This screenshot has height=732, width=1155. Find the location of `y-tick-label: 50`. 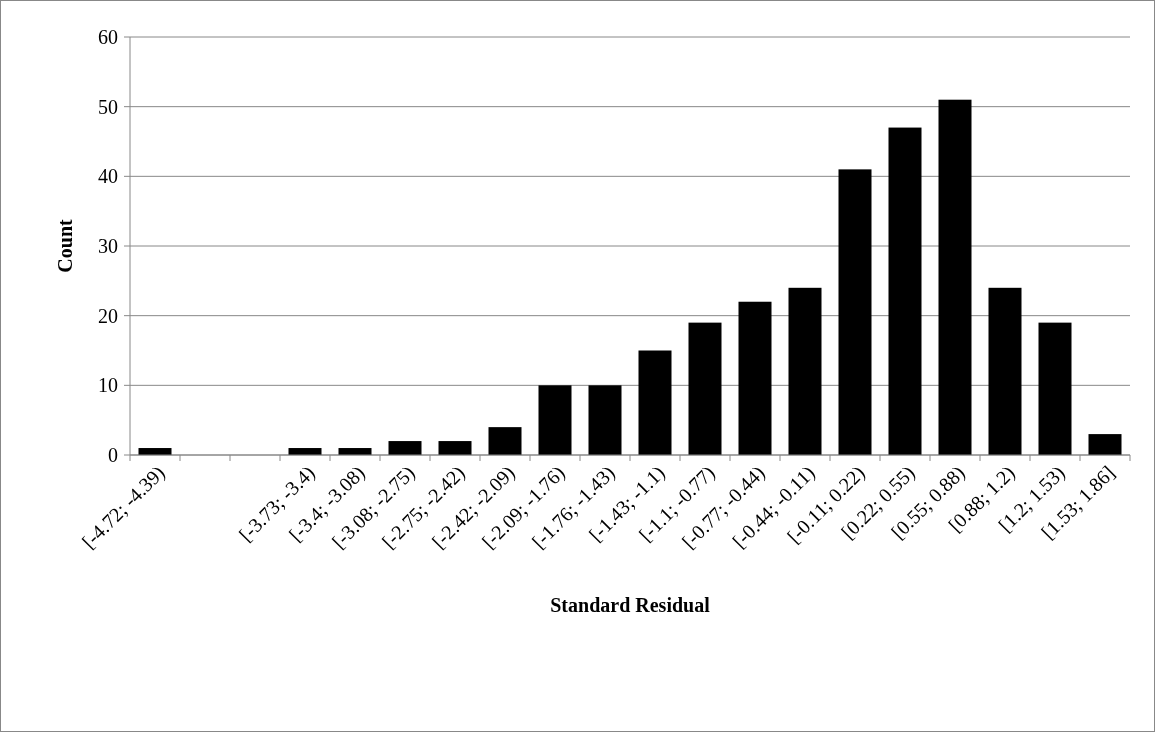

y-tick-label: 50 is located at coordinates (108, 106).